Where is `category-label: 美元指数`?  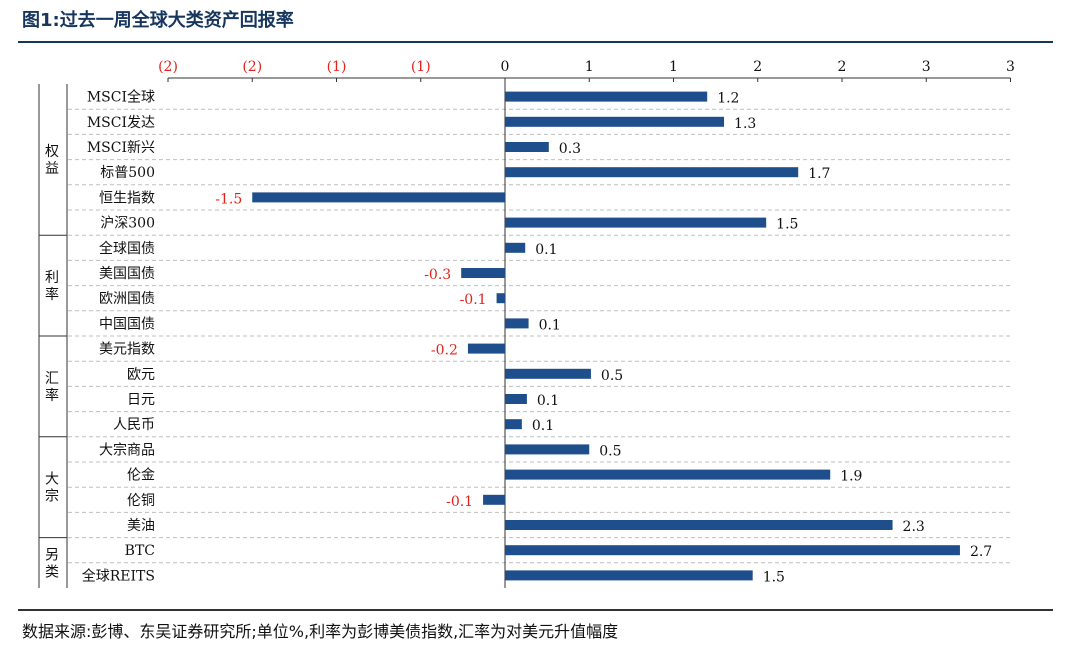
category-label: 美元指数 is located at coordinates (127, 350).